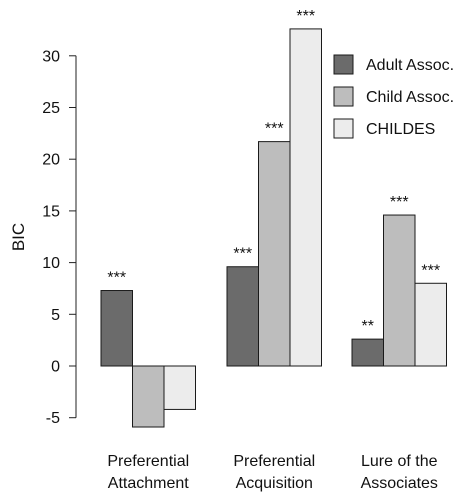 This screenshot has width=474, height=495. What do you see at coordinates (51, 160) in the screenshot?
I see `y-tick-label: 20` at bounding box center [51, 160].